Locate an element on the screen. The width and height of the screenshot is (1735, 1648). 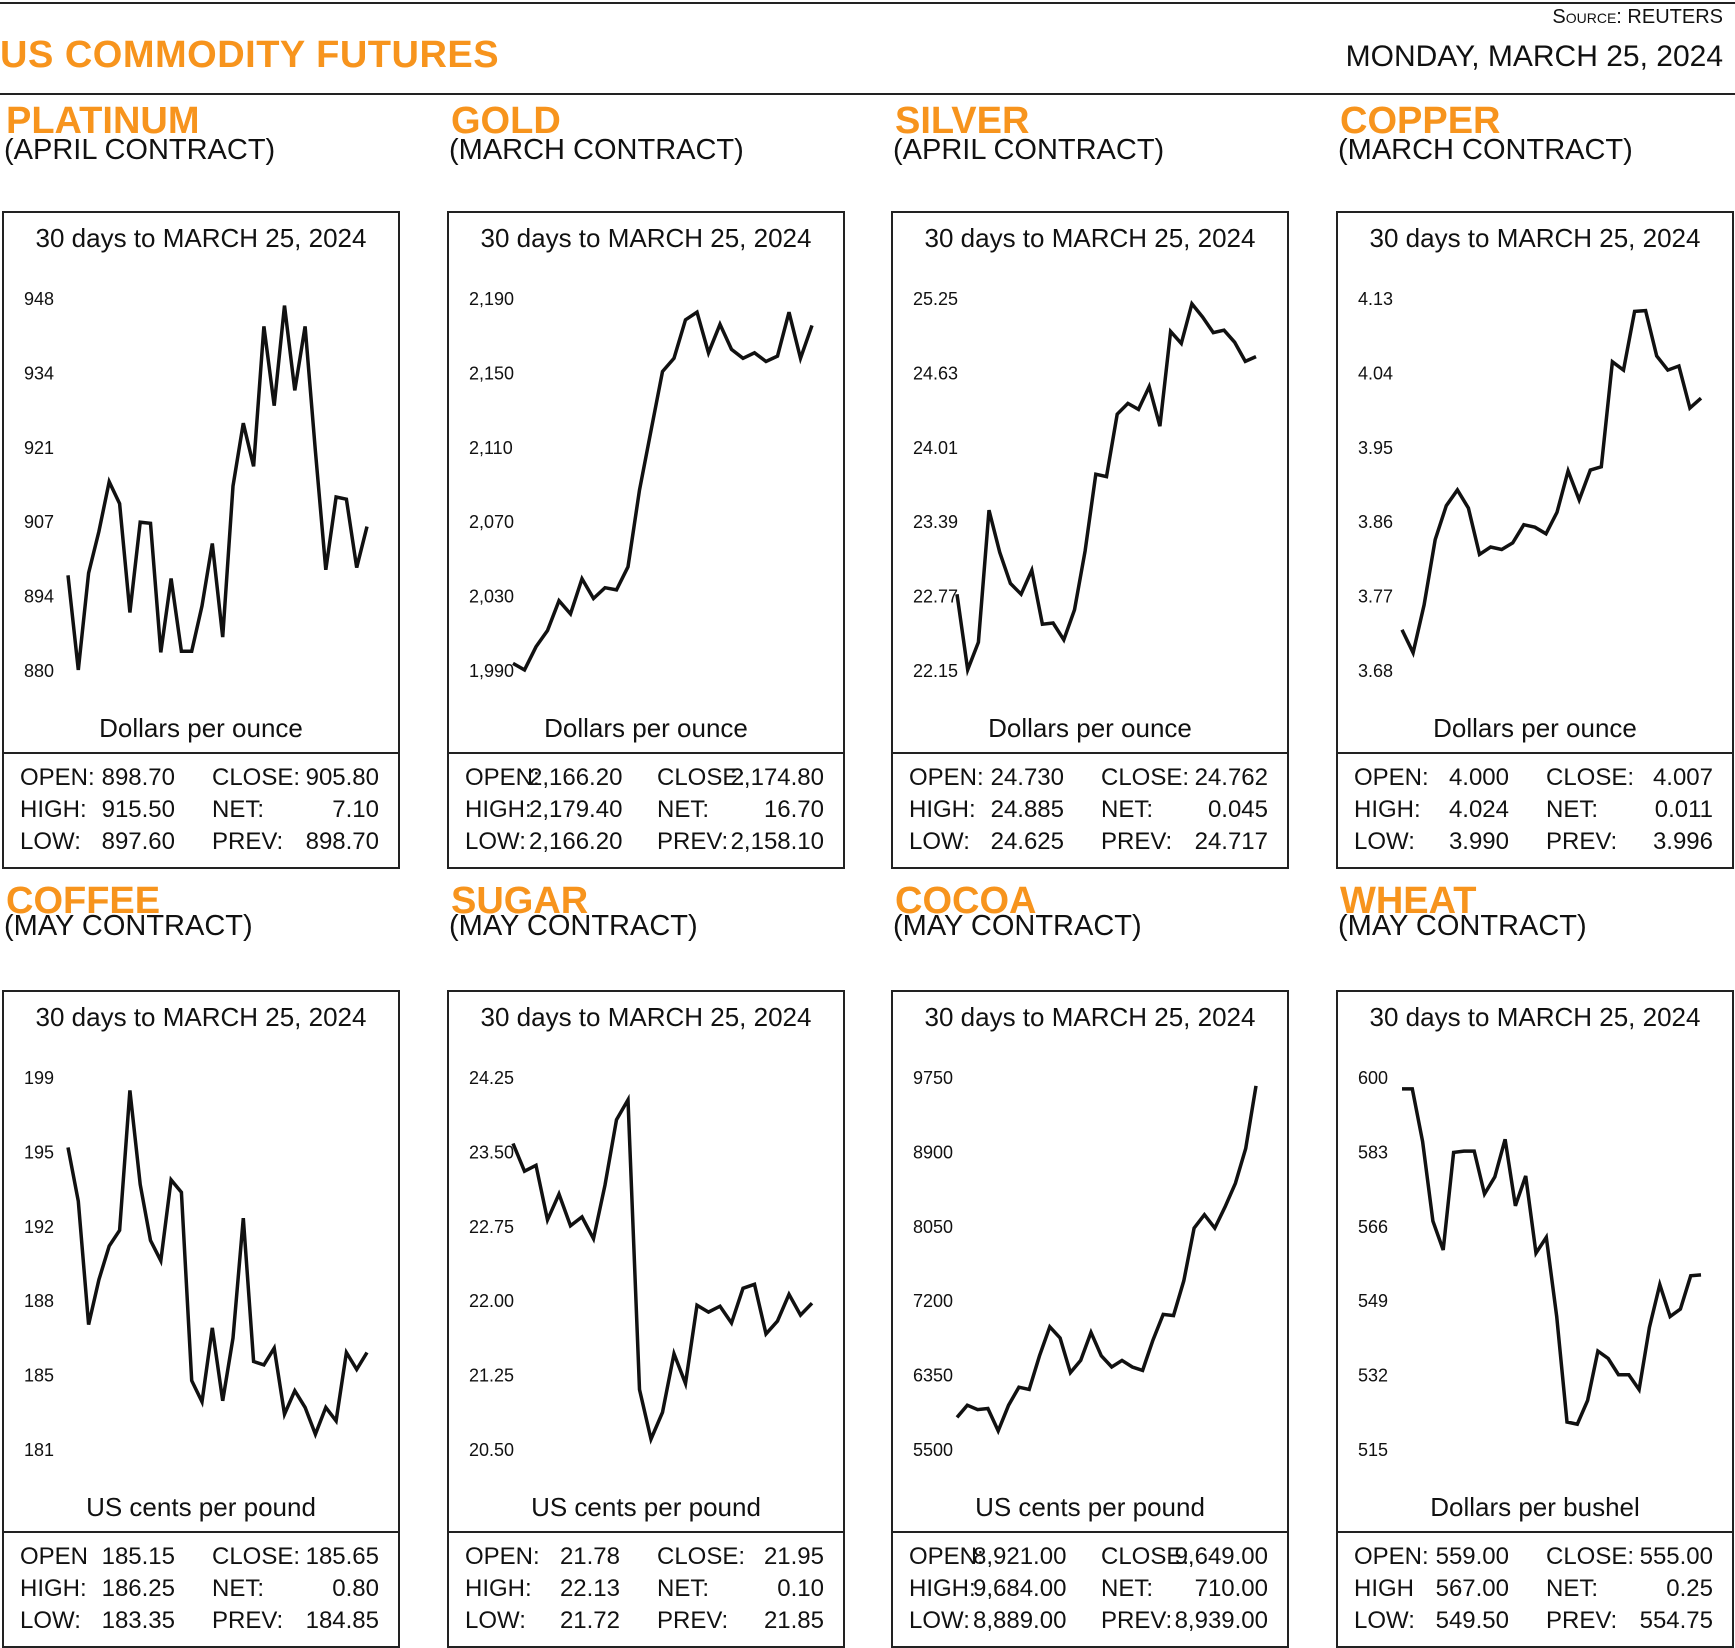
commodity-name: COCOA is located at coordinates (966, 901).